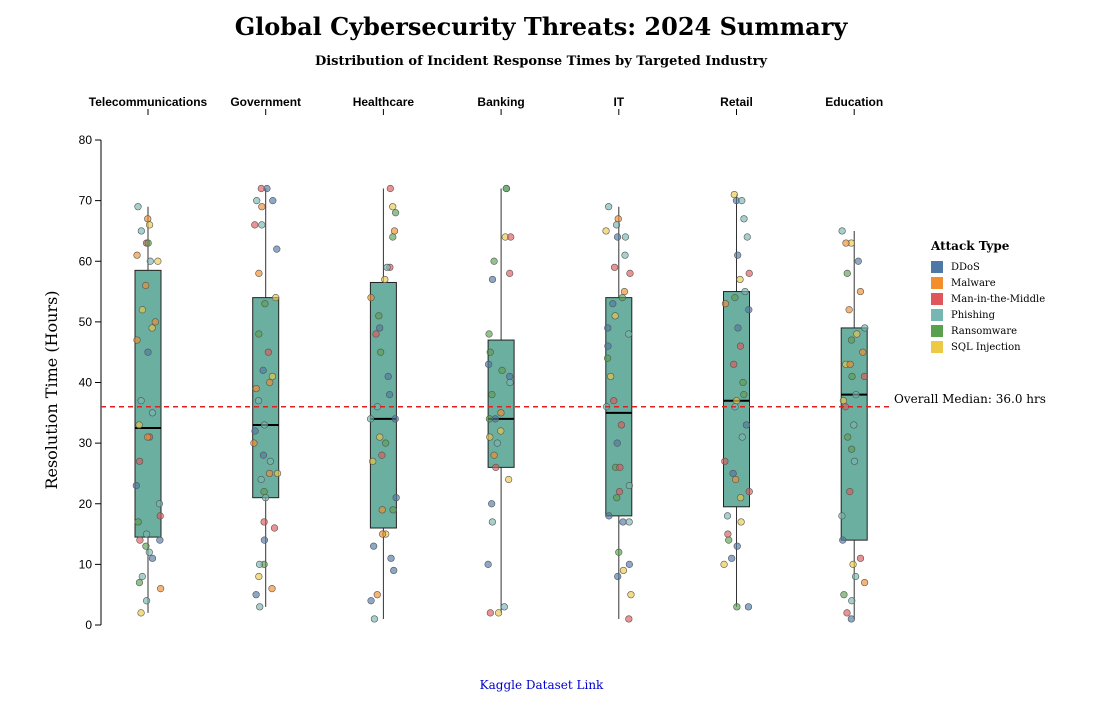 The width and height of the screenshot is (1098, 716). I want to click on y-tick-label: 50, so click(86, 322).